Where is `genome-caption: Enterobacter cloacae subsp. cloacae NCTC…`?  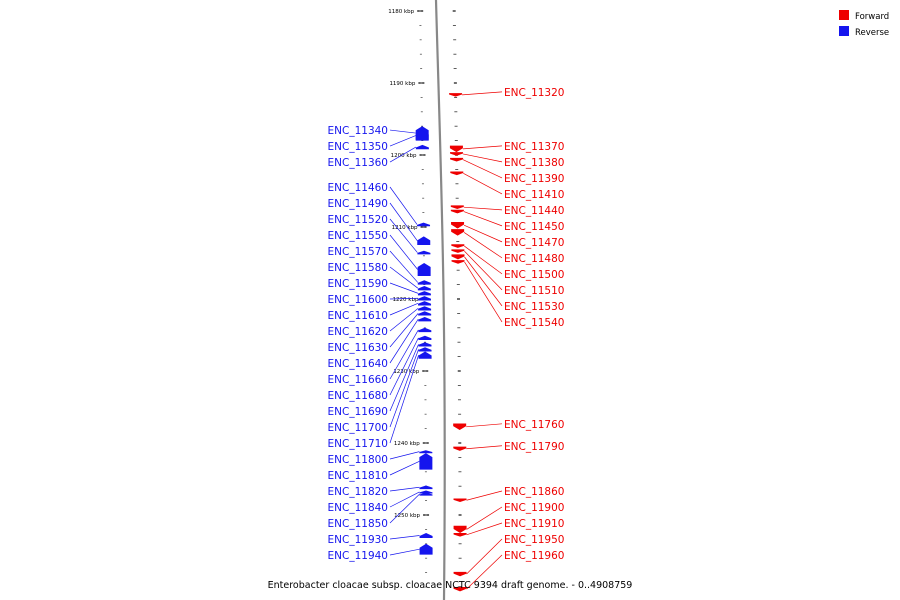 genome-caption: Enterobacter cloacae subsp. cloacae NCTC… is located at coordinates (450, 585).